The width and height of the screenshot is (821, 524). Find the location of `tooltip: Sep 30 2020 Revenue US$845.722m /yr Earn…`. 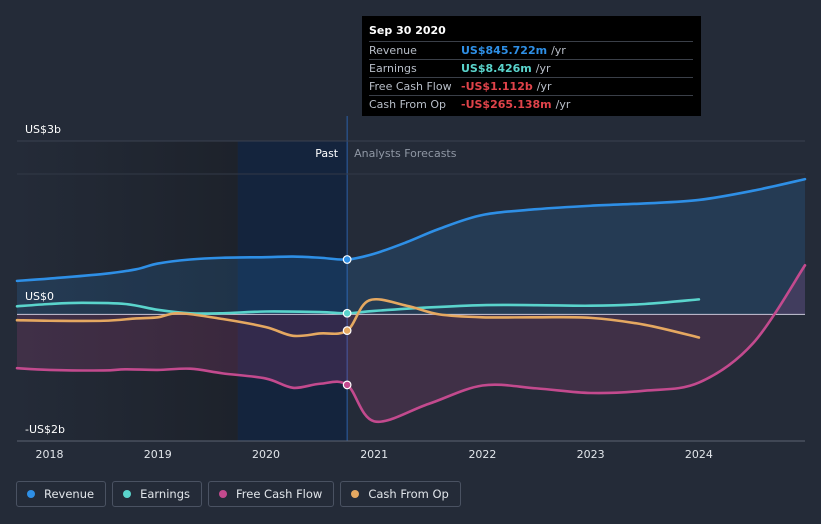

tooltip: Sep 30 2020 Revenue US$845.722m /yr Earn… is located at coordinates (531, 66).